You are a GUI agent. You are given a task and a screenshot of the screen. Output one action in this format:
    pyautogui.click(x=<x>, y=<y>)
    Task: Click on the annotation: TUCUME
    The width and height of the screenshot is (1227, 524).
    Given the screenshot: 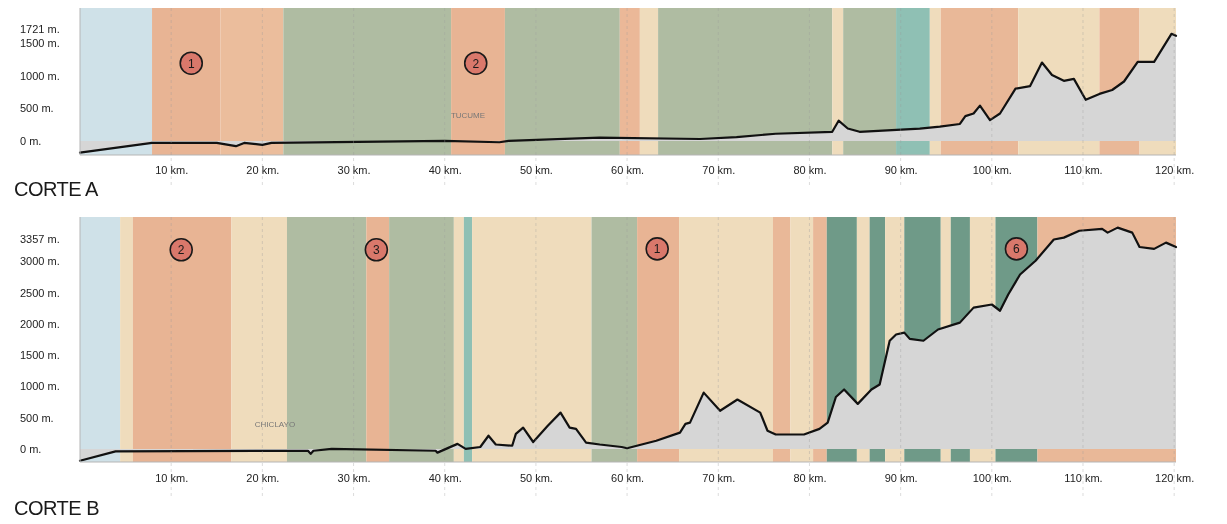 What is the action you would take?
    pyautogui.click(x=468, y=115)
    